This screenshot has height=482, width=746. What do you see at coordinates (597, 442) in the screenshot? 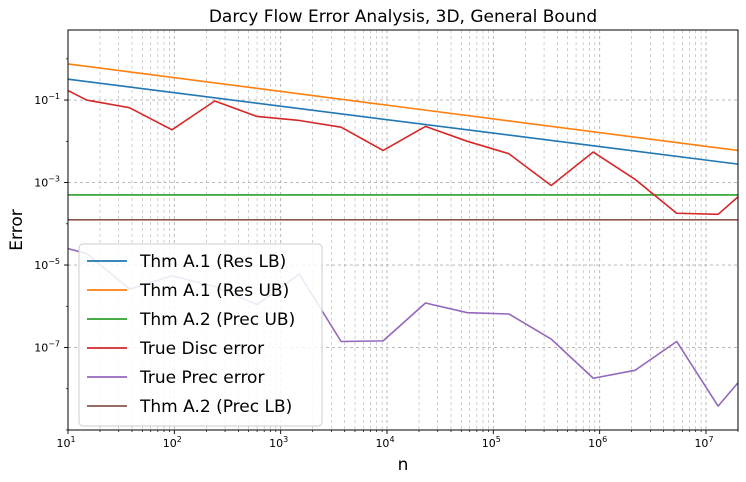
I see `x-tick-label: 10⁶` at bounding box center [597, 442].